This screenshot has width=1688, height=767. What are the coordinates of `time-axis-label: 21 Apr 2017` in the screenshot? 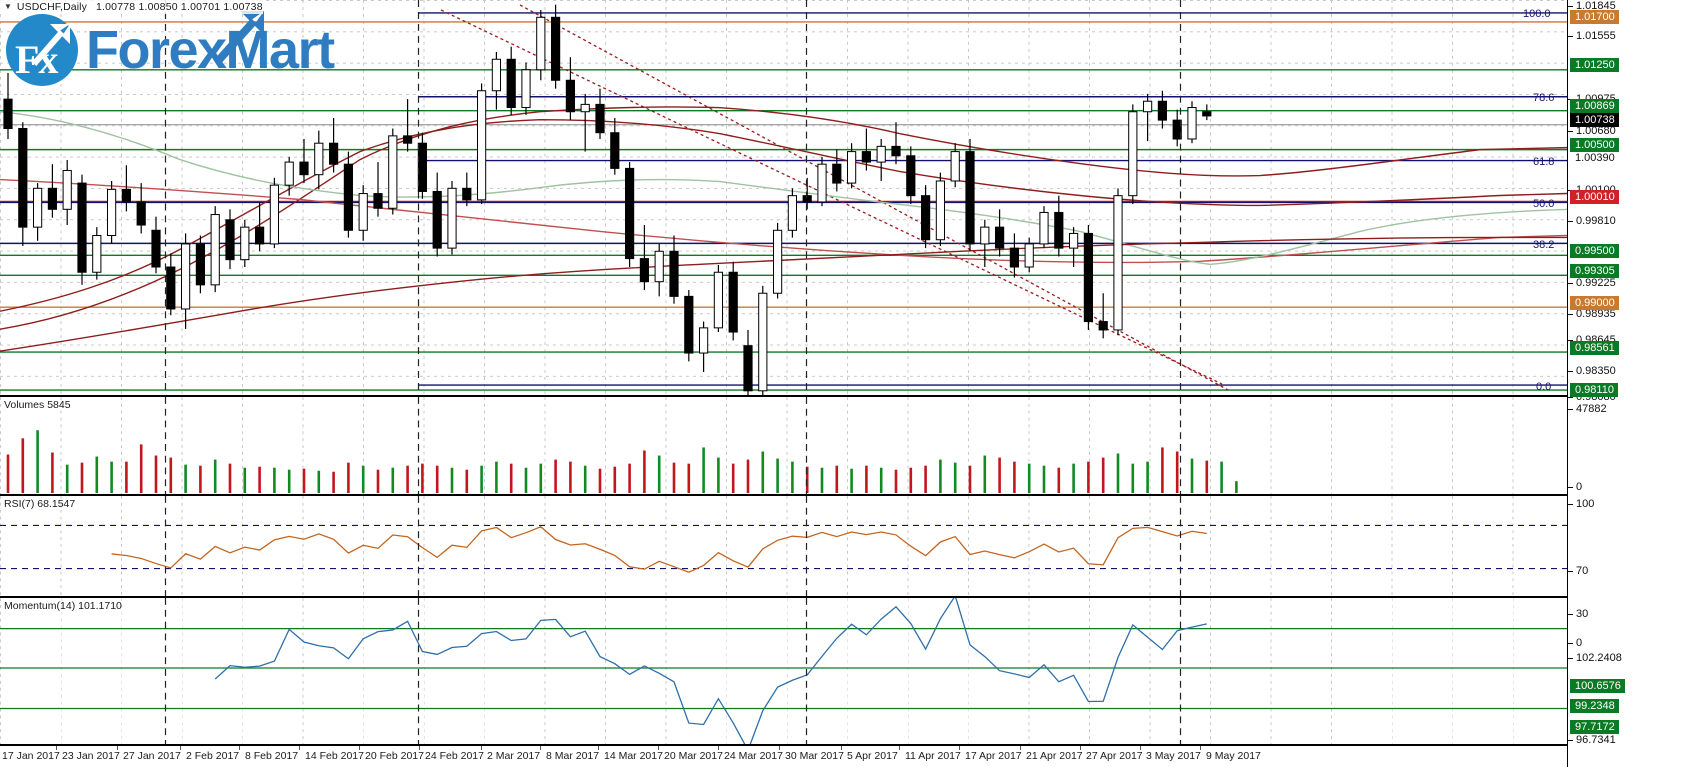 It's located at (1051, 754).